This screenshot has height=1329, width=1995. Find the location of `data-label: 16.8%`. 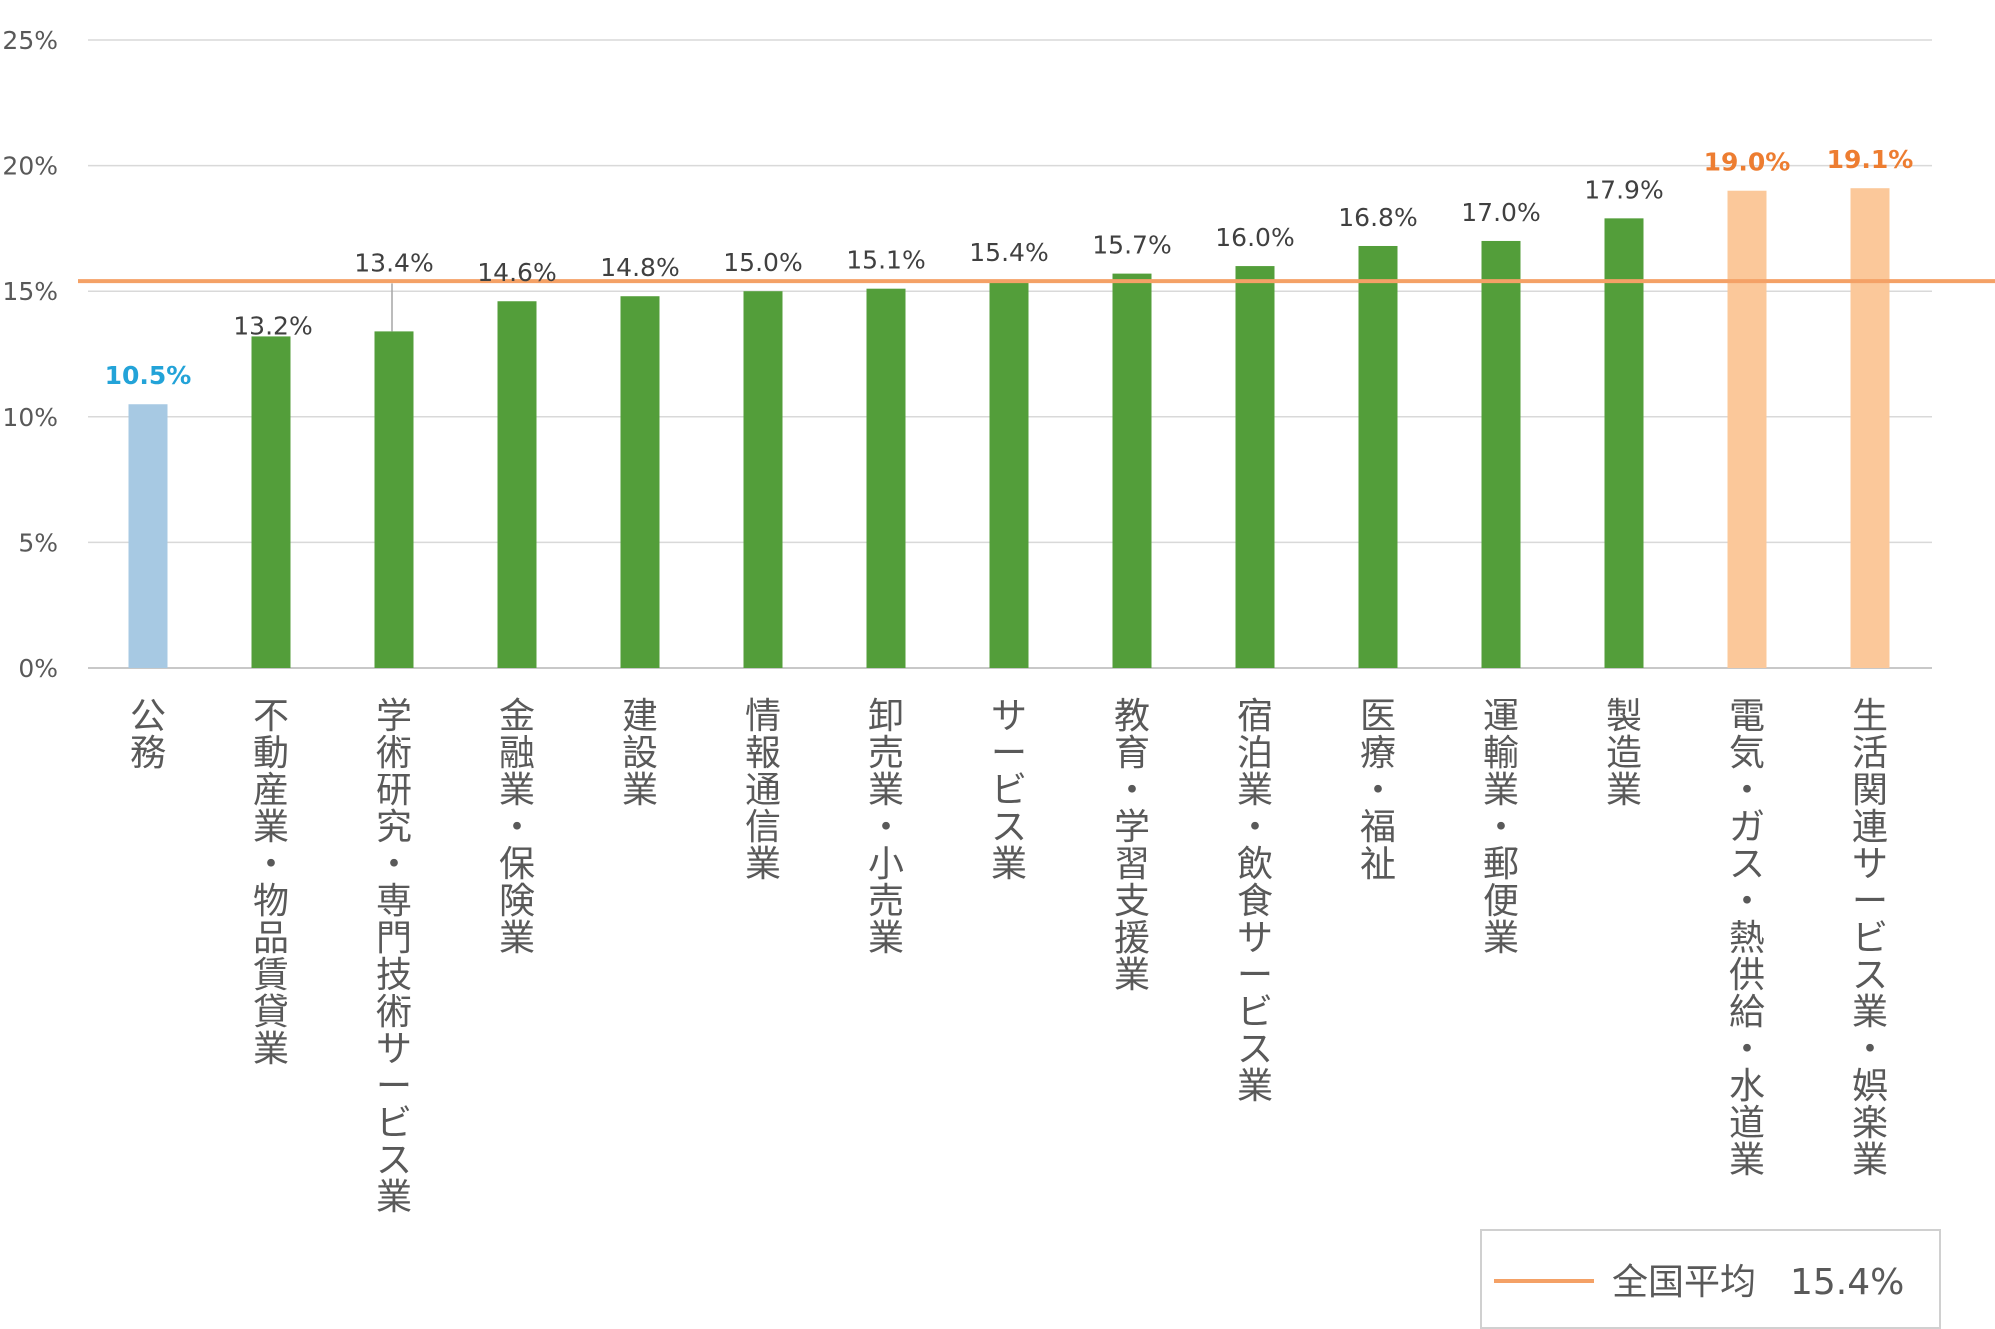

data-label: 16.8% is located at coordinates (1377, 217).